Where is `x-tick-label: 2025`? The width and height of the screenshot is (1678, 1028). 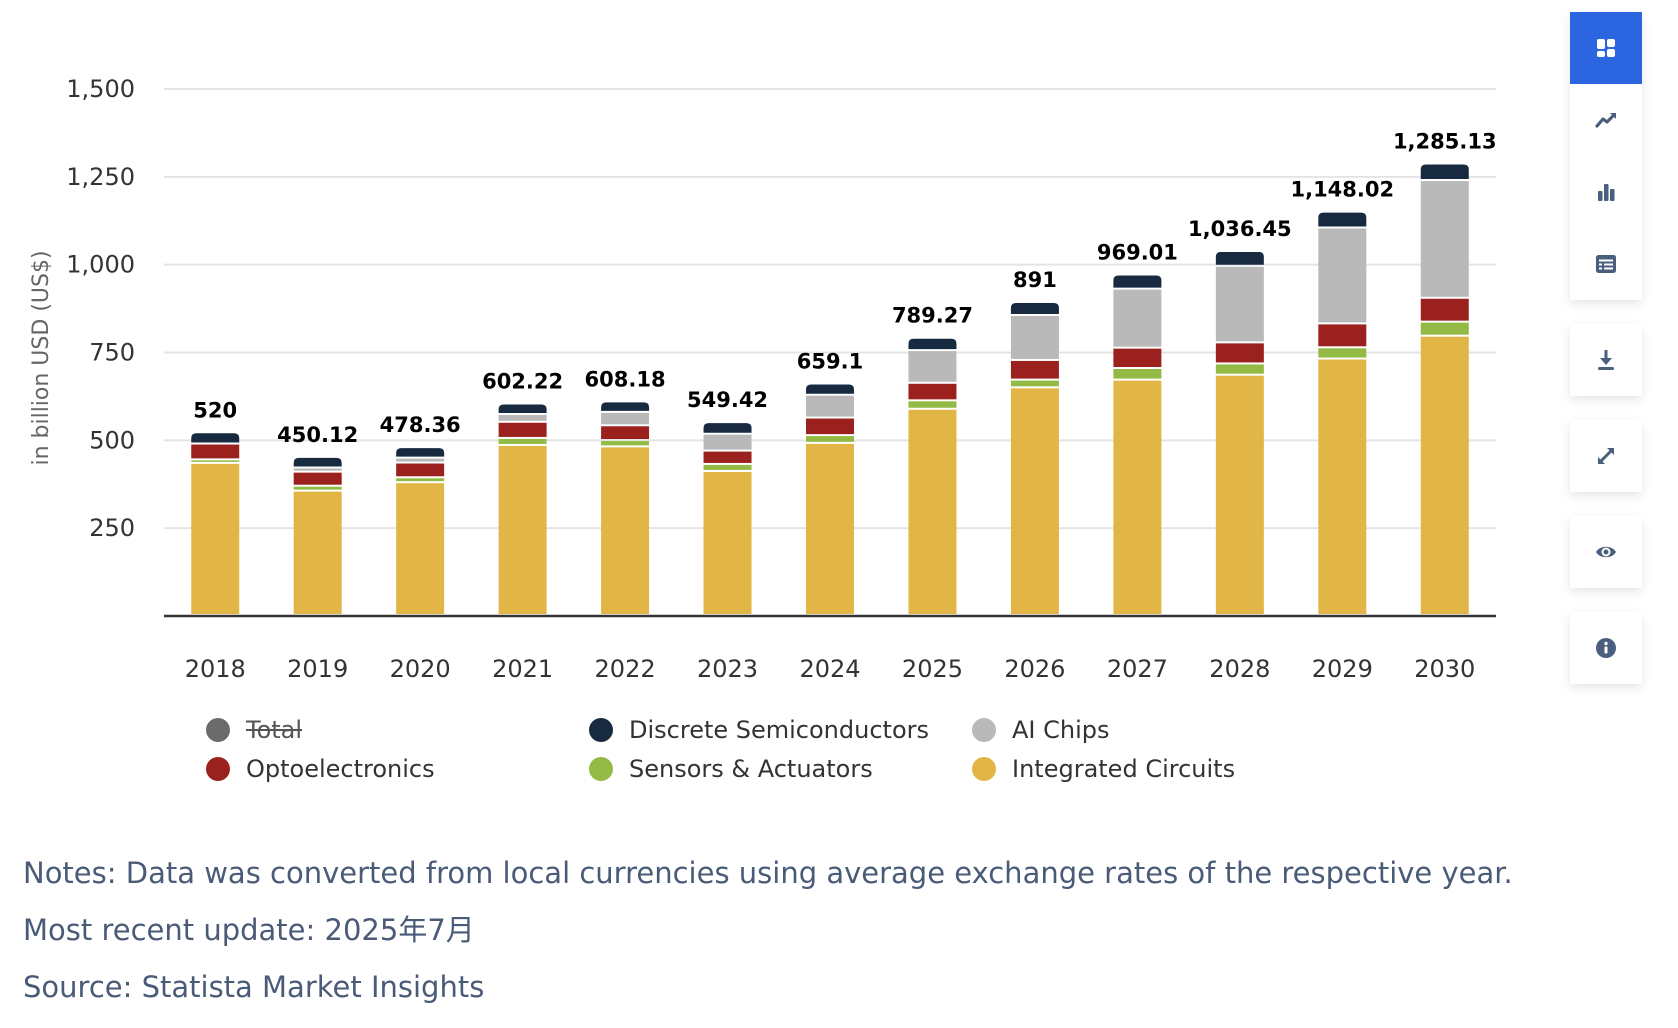 x-tick-label: 2025 is located at coordinates (932, 669).